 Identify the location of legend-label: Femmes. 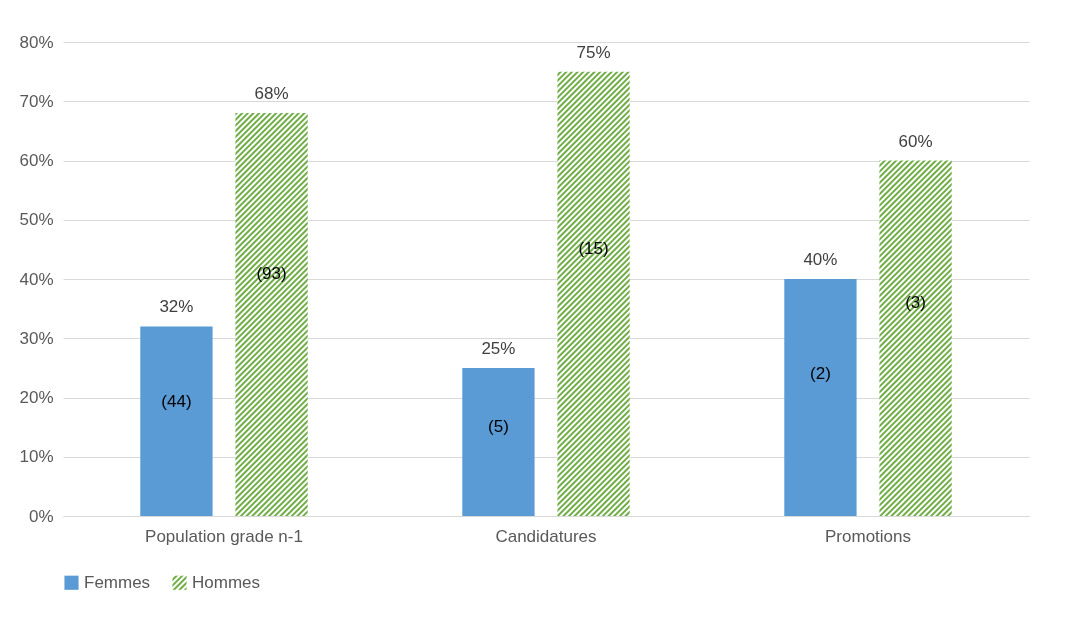
(117, 582).